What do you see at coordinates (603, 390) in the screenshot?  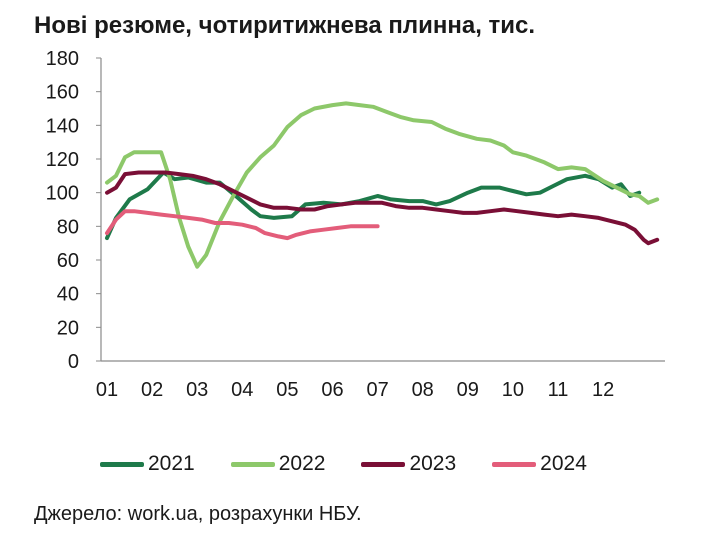 I see `x-tick-label: 12` at bounding box center [603, 390].